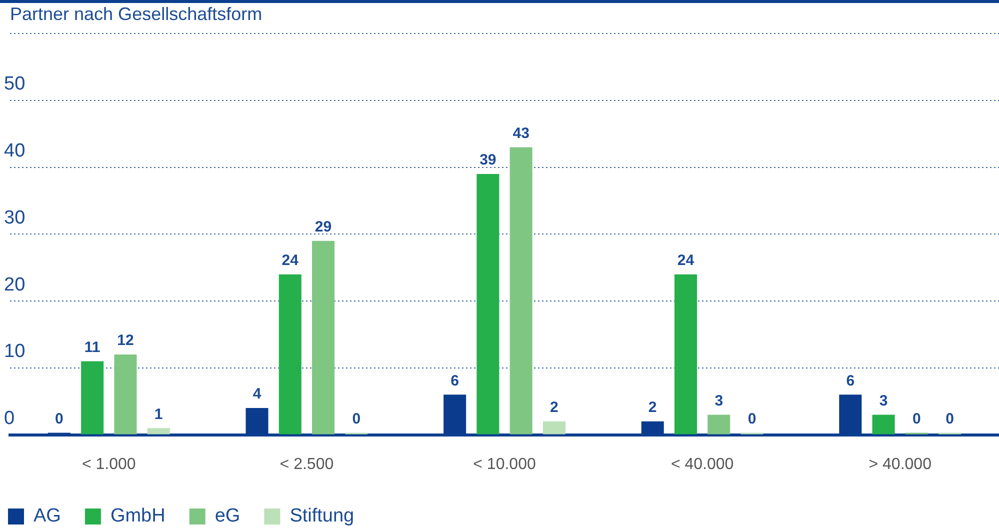 This screenshot has height=531, width=999. What do you see at coordinates (15, 217) in the screenshot?
I see `y-tick-label: 30` at bounding box center [15, 217].